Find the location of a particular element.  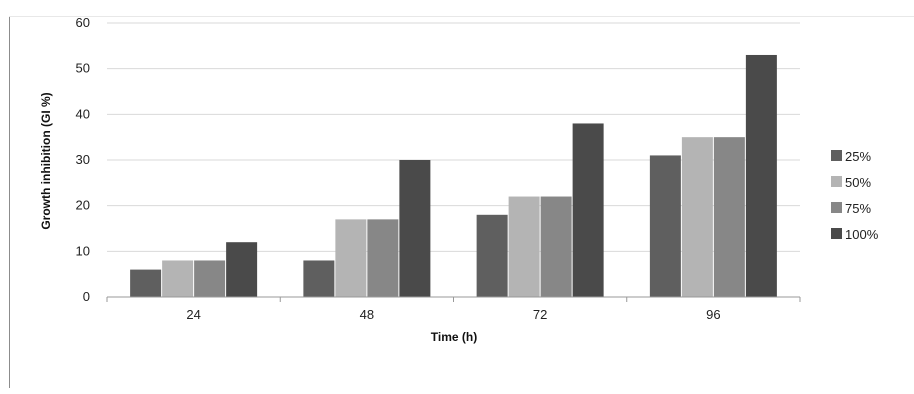

y-axis-ticks: 0 10 20 30 40 50 60 is located at coordinates (83, 159).